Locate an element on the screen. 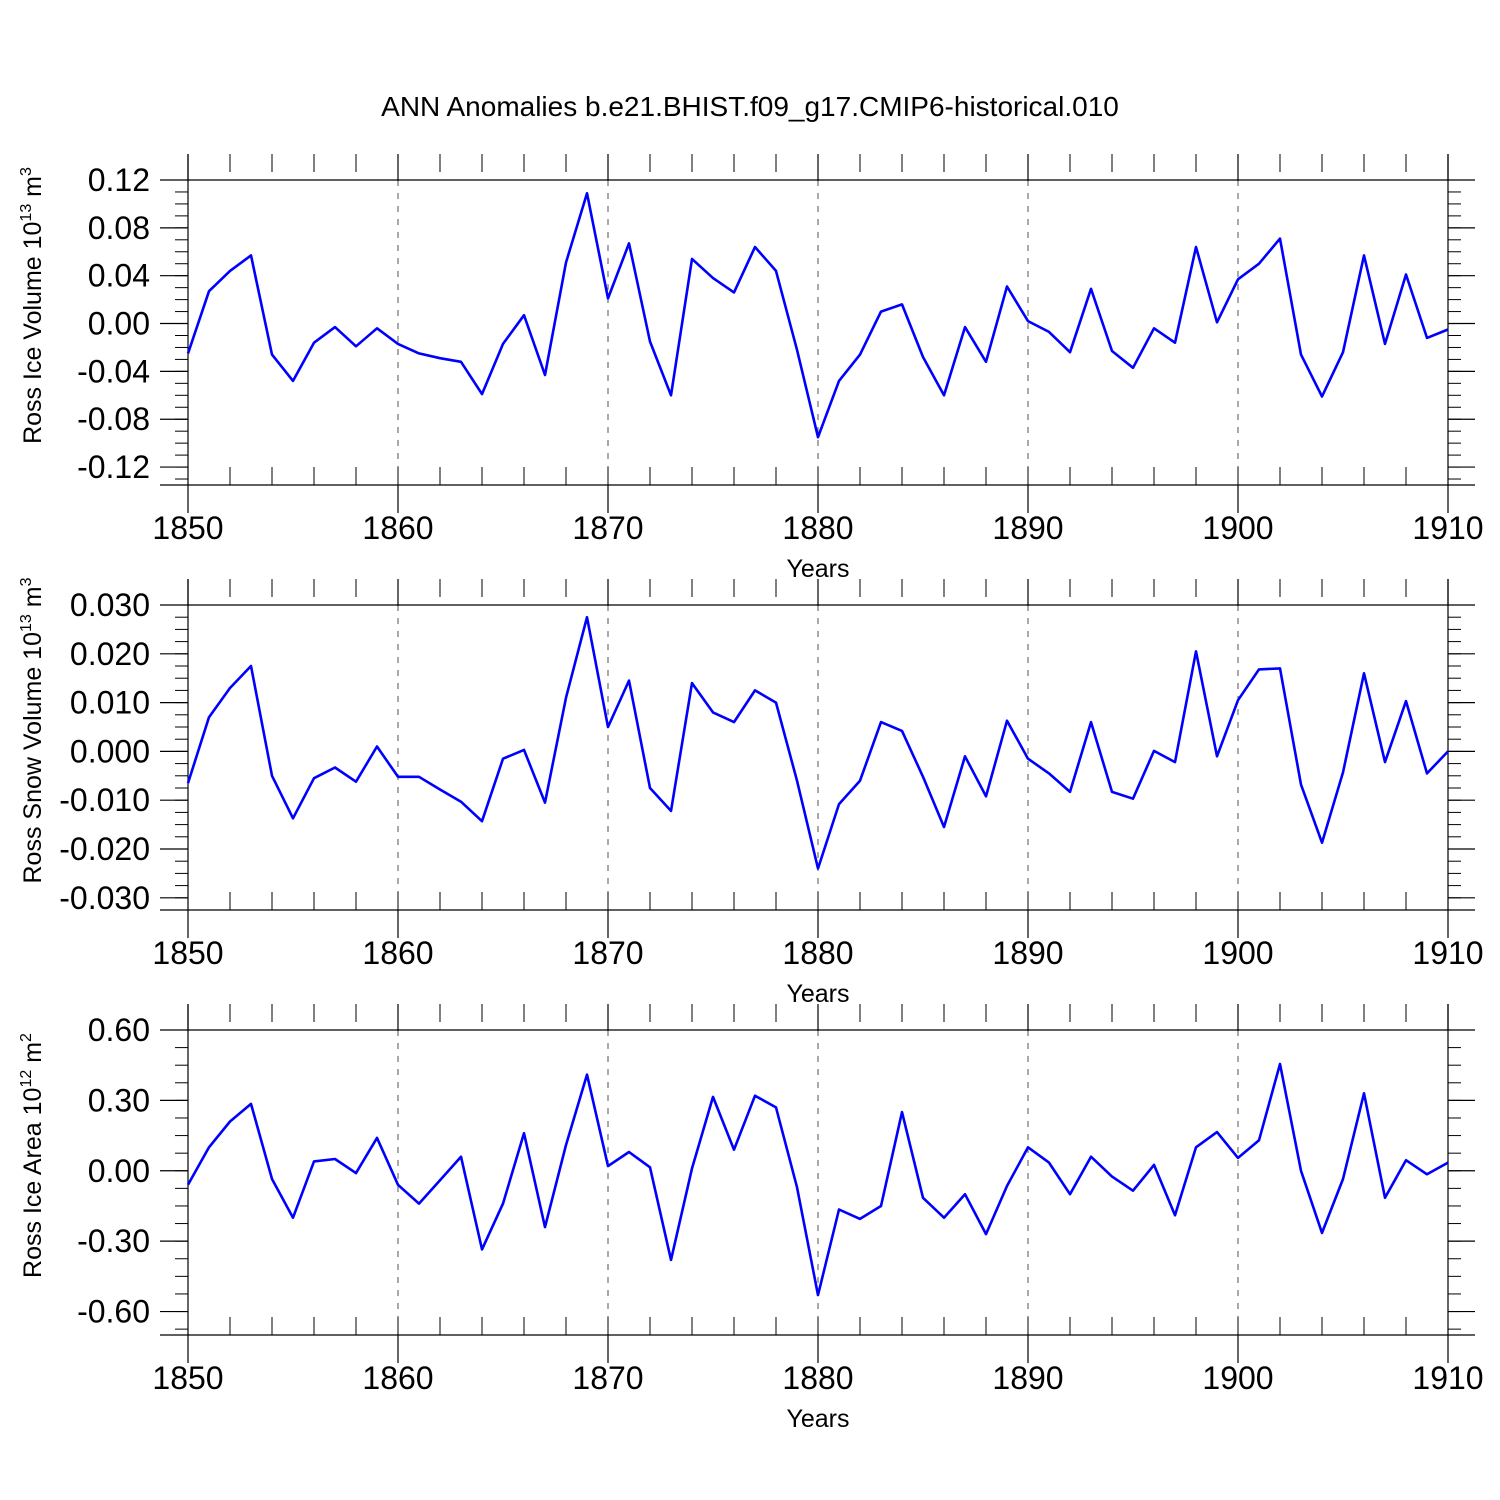 The height and width of the screenshot is (1500, 1500). y-axis-label: Ross Ice Area 1012 m2 is located at coordinates (32, 1155).